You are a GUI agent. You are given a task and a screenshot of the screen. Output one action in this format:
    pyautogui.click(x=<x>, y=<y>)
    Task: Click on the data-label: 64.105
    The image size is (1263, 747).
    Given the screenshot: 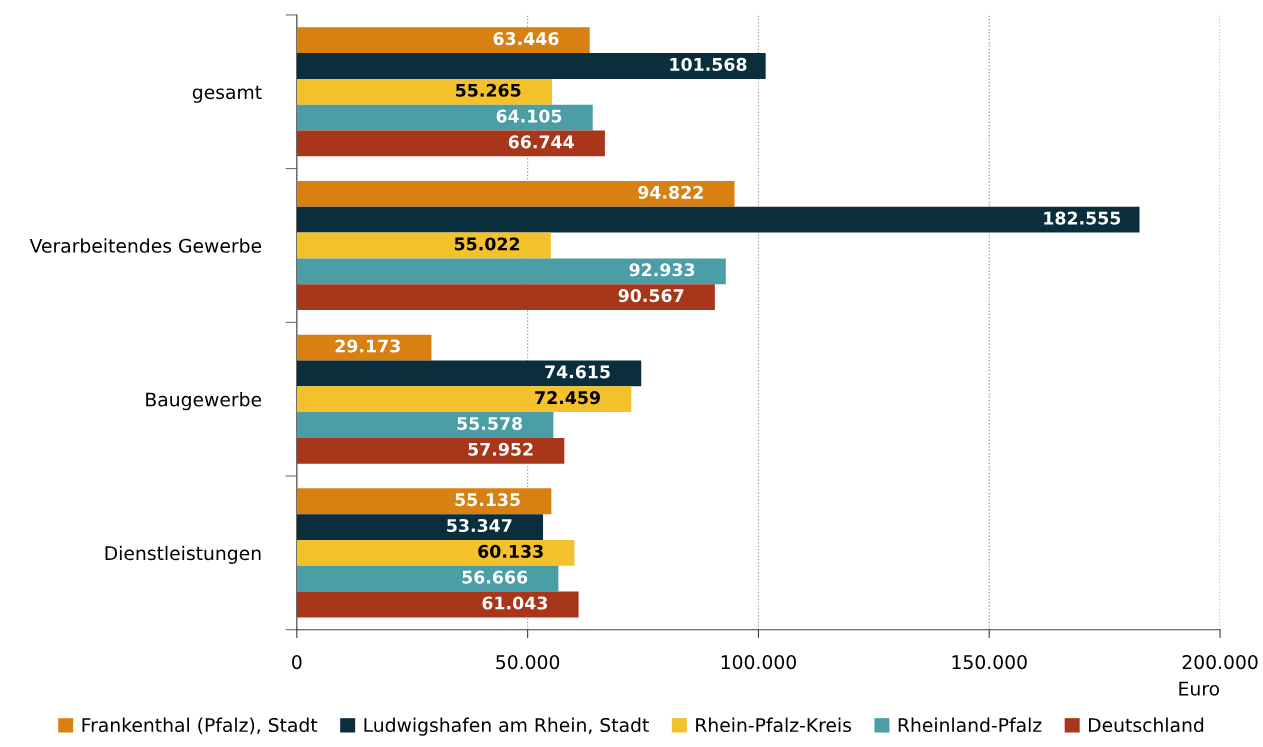 What is the action you would take?
    pyautogui.click(x=529, y=116)
    